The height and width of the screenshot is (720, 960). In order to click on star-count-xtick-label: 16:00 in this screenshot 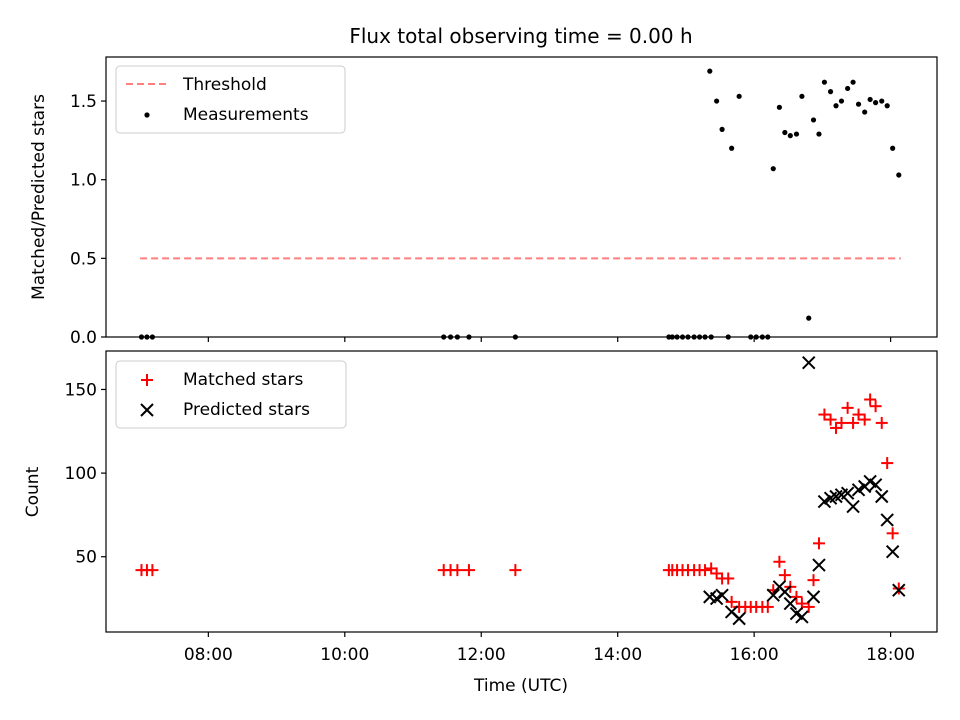, I will do `click(754, 655)`.